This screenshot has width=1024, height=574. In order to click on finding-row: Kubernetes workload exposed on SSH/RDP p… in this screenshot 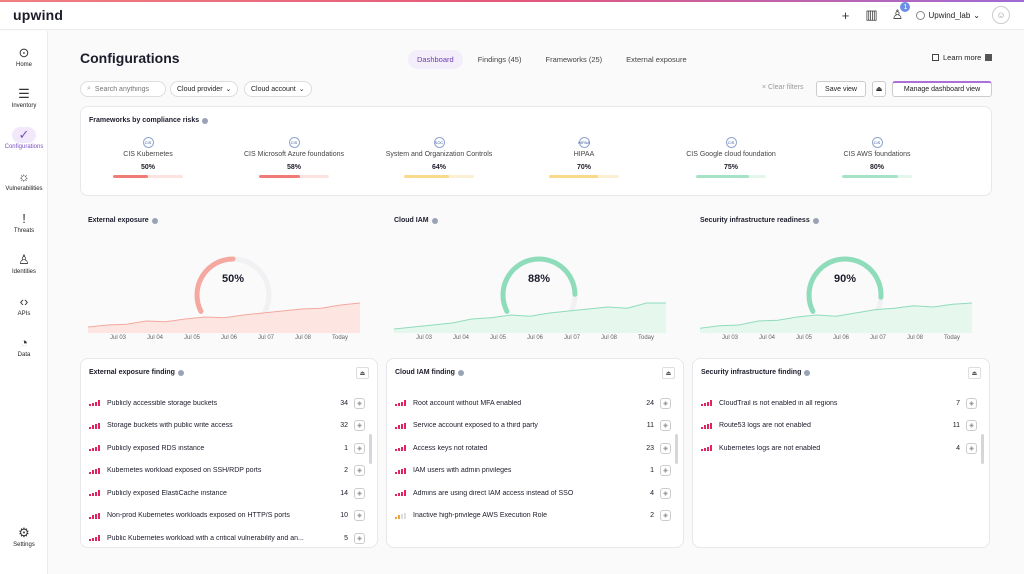, I will do `click(227, 471)`.